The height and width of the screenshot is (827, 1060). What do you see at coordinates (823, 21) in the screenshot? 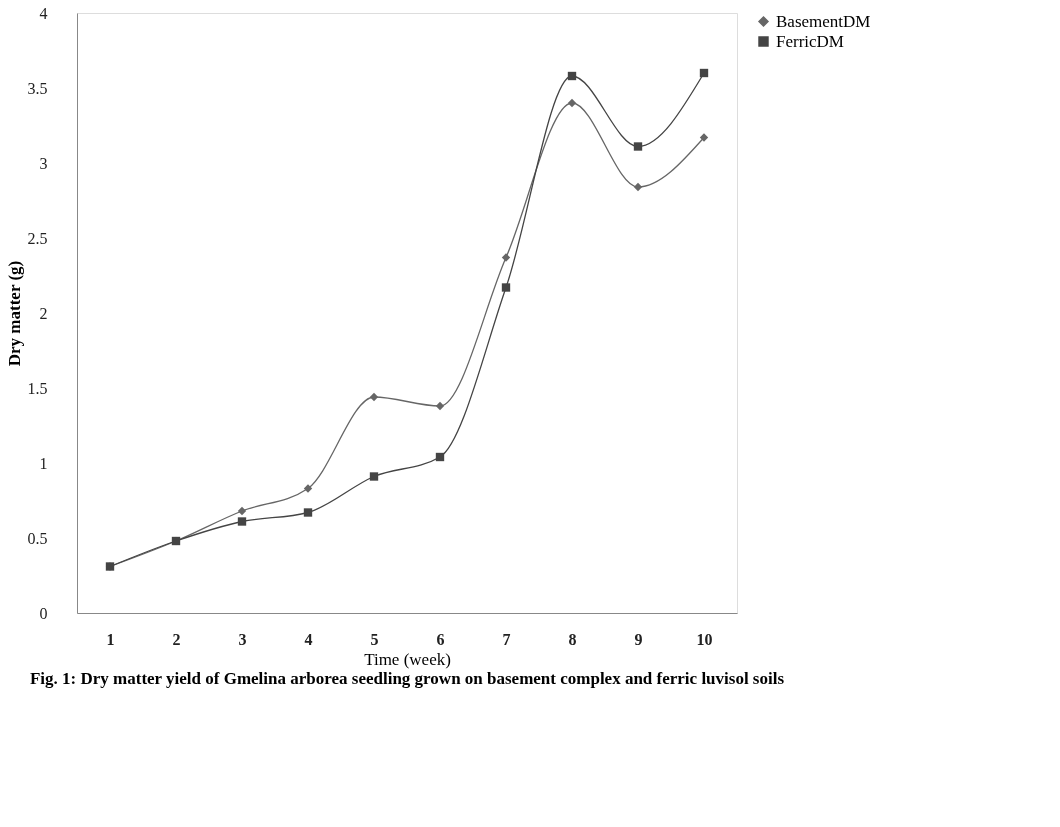
I see `legend-label: BasementDM` at bounding box center [823, 21].